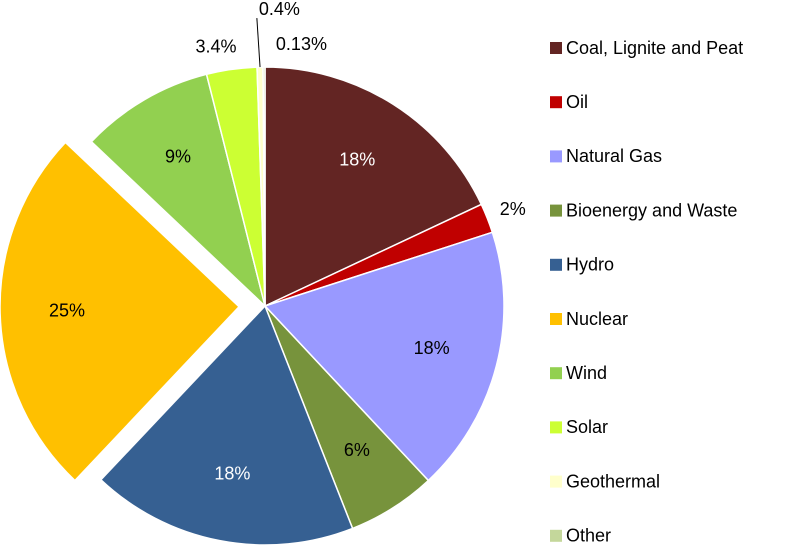 This screenshot has height=548, width=786. What do you see at coordinates (613, 481) in the screenshot?
I see `legend-label: Geothermal` at bounding box center [613, 481].